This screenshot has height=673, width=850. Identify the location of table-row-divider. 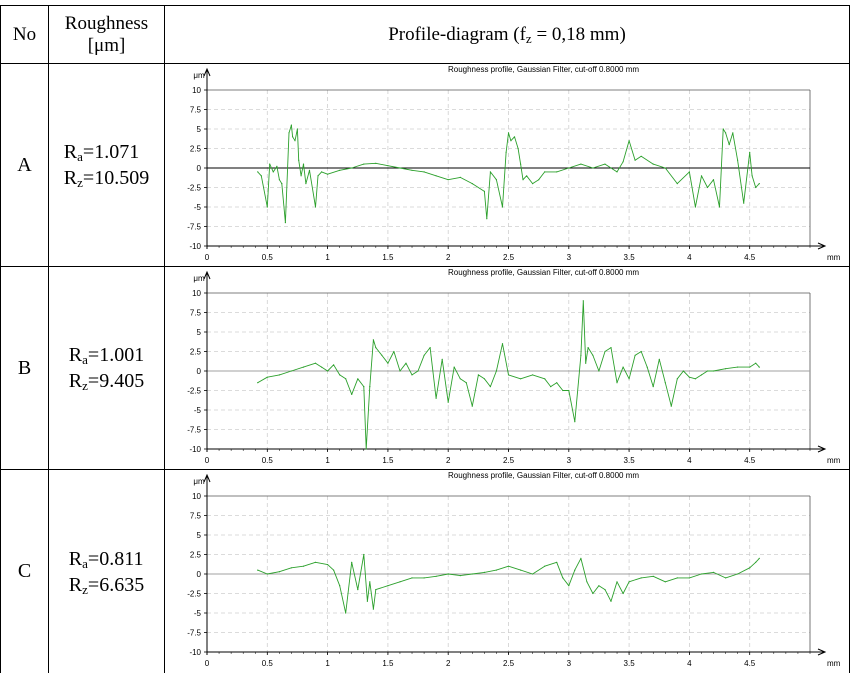
(425, 469).